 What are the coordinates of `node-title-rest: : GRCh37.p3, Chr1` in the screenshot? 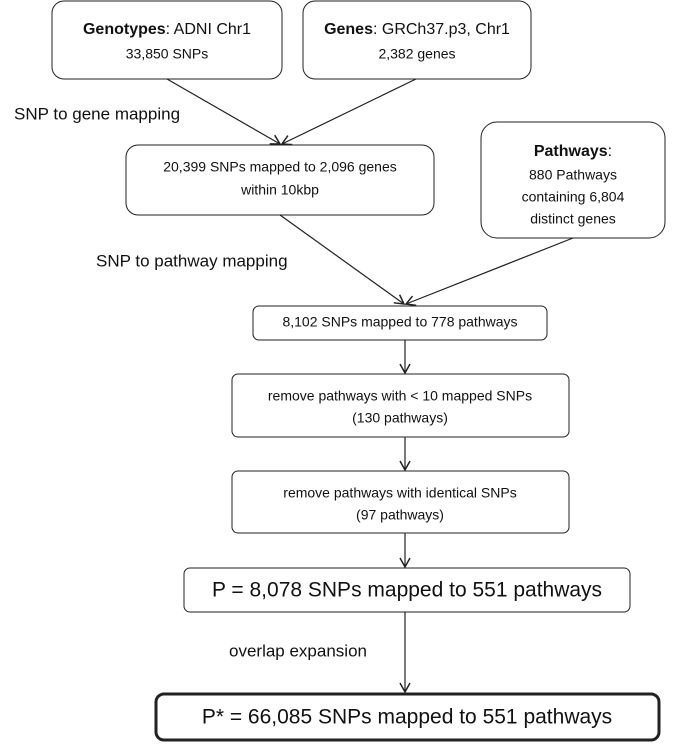 It's located at (441, 29).